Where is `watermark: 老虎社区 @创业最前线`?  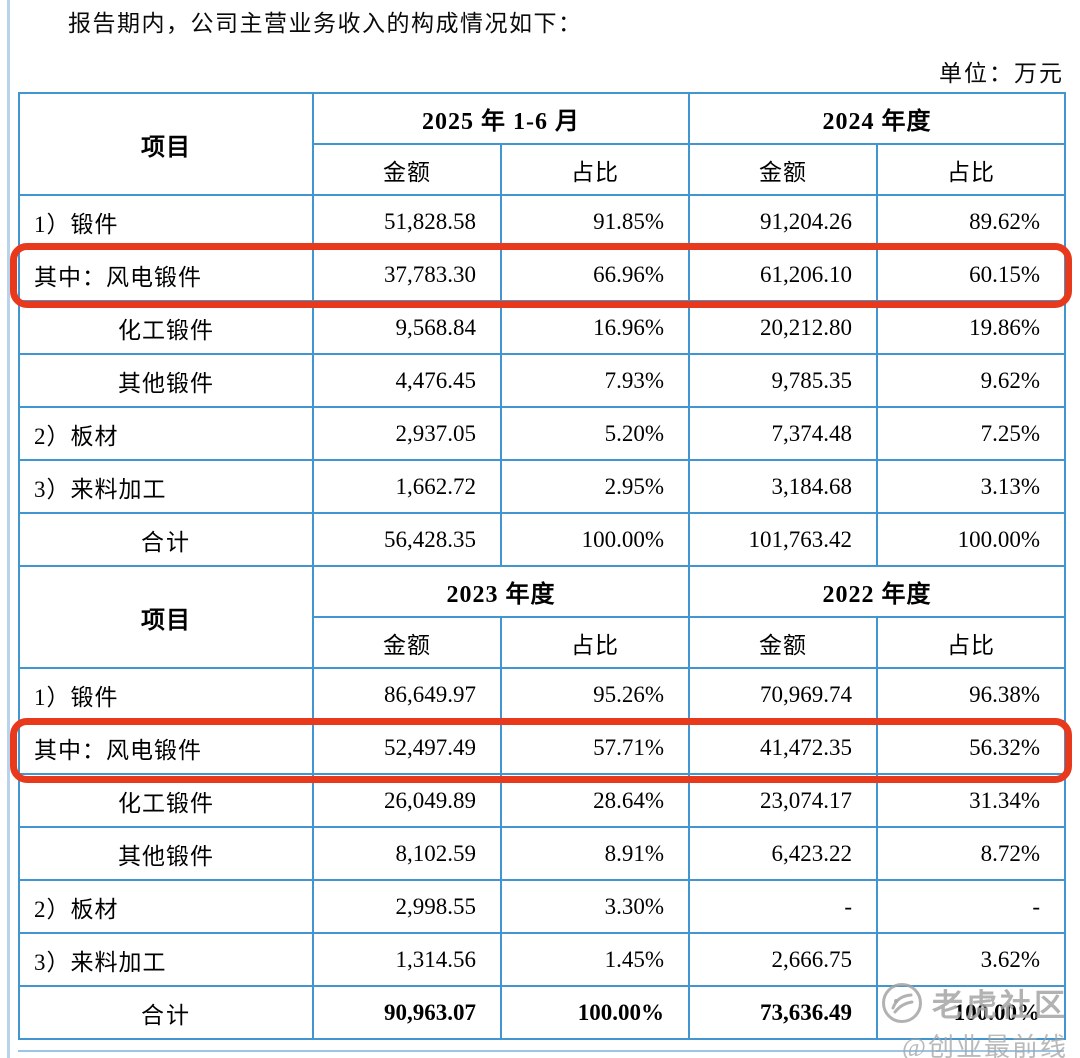
watermark: 老虎社区 @创业最前线 is located at coordinates (974, 1019).